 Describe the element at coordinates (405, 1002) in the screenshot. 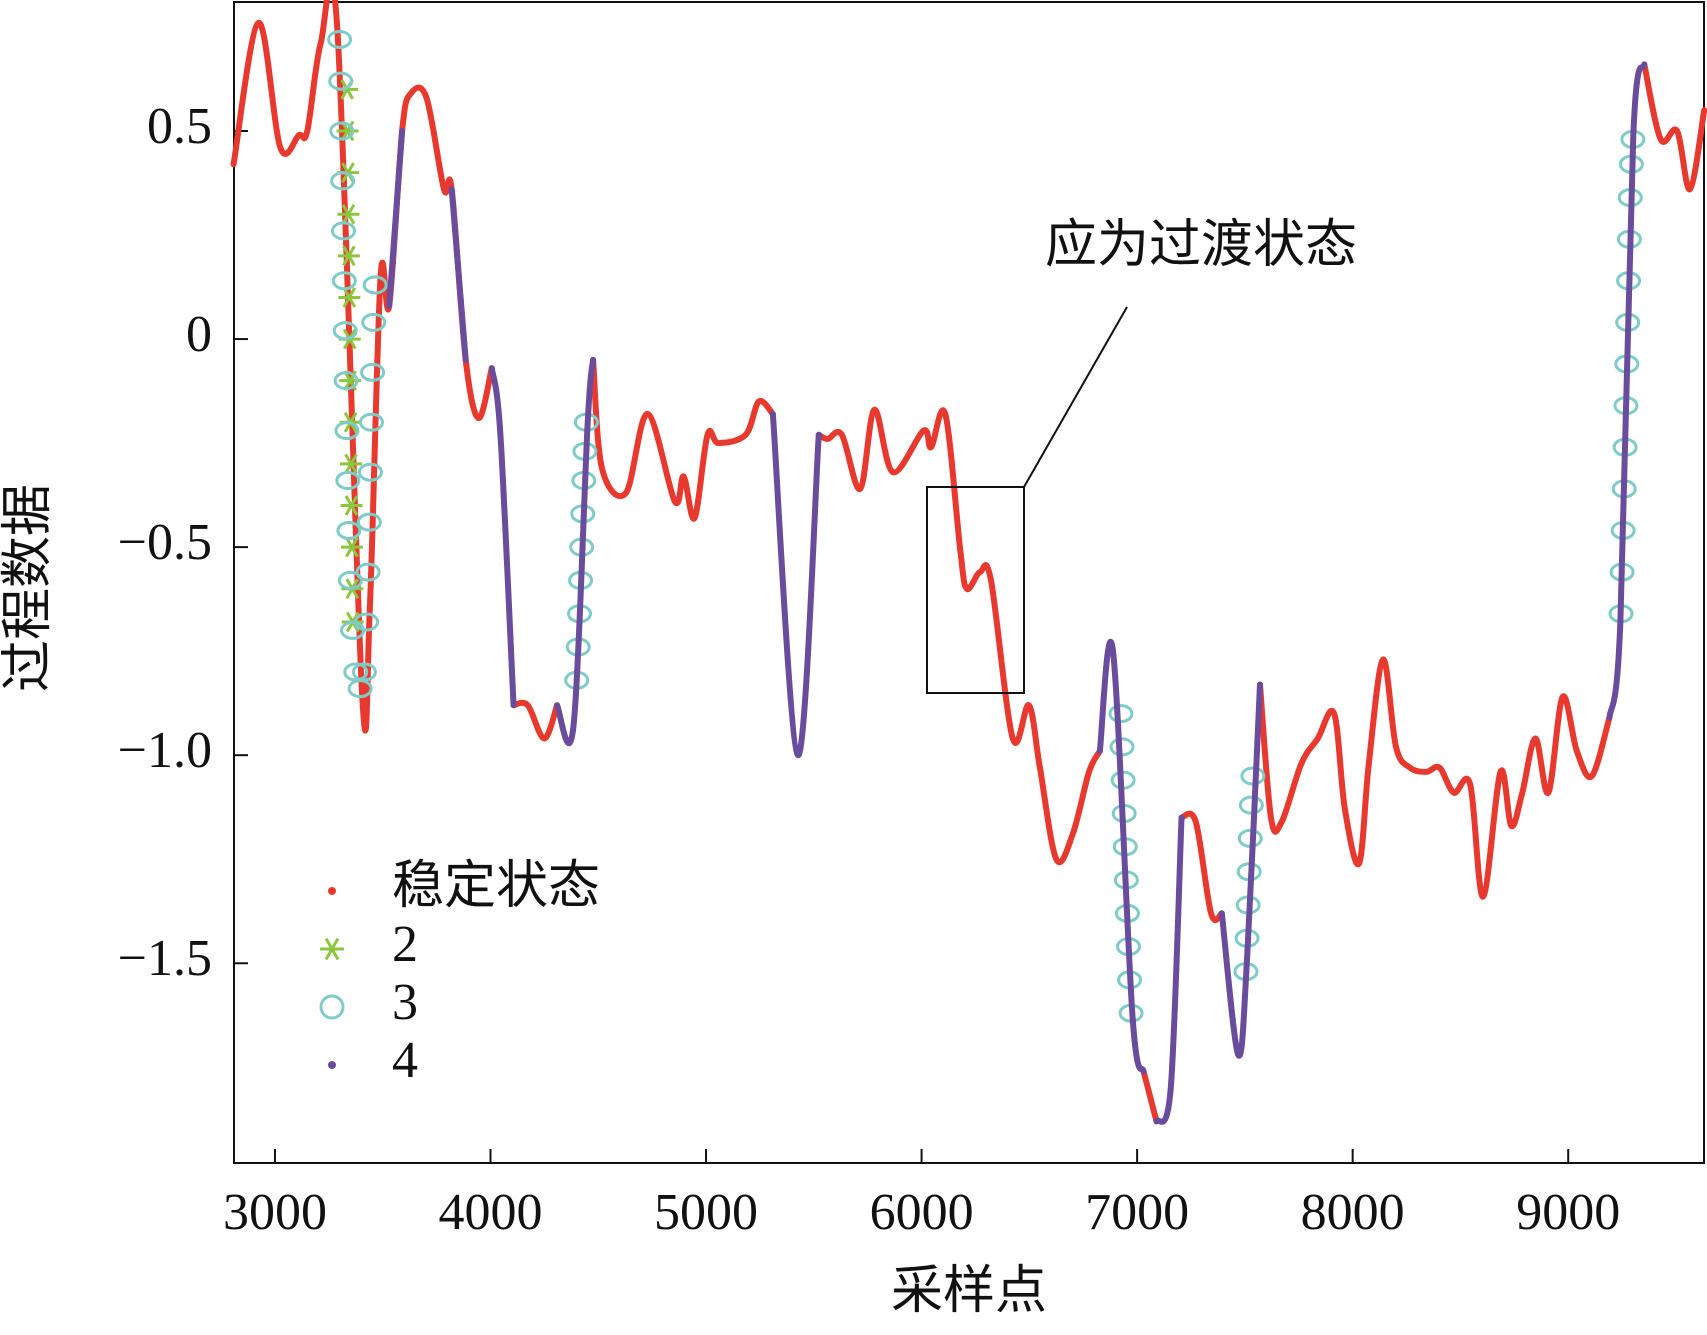

I see `legend-label: 3` at that location.